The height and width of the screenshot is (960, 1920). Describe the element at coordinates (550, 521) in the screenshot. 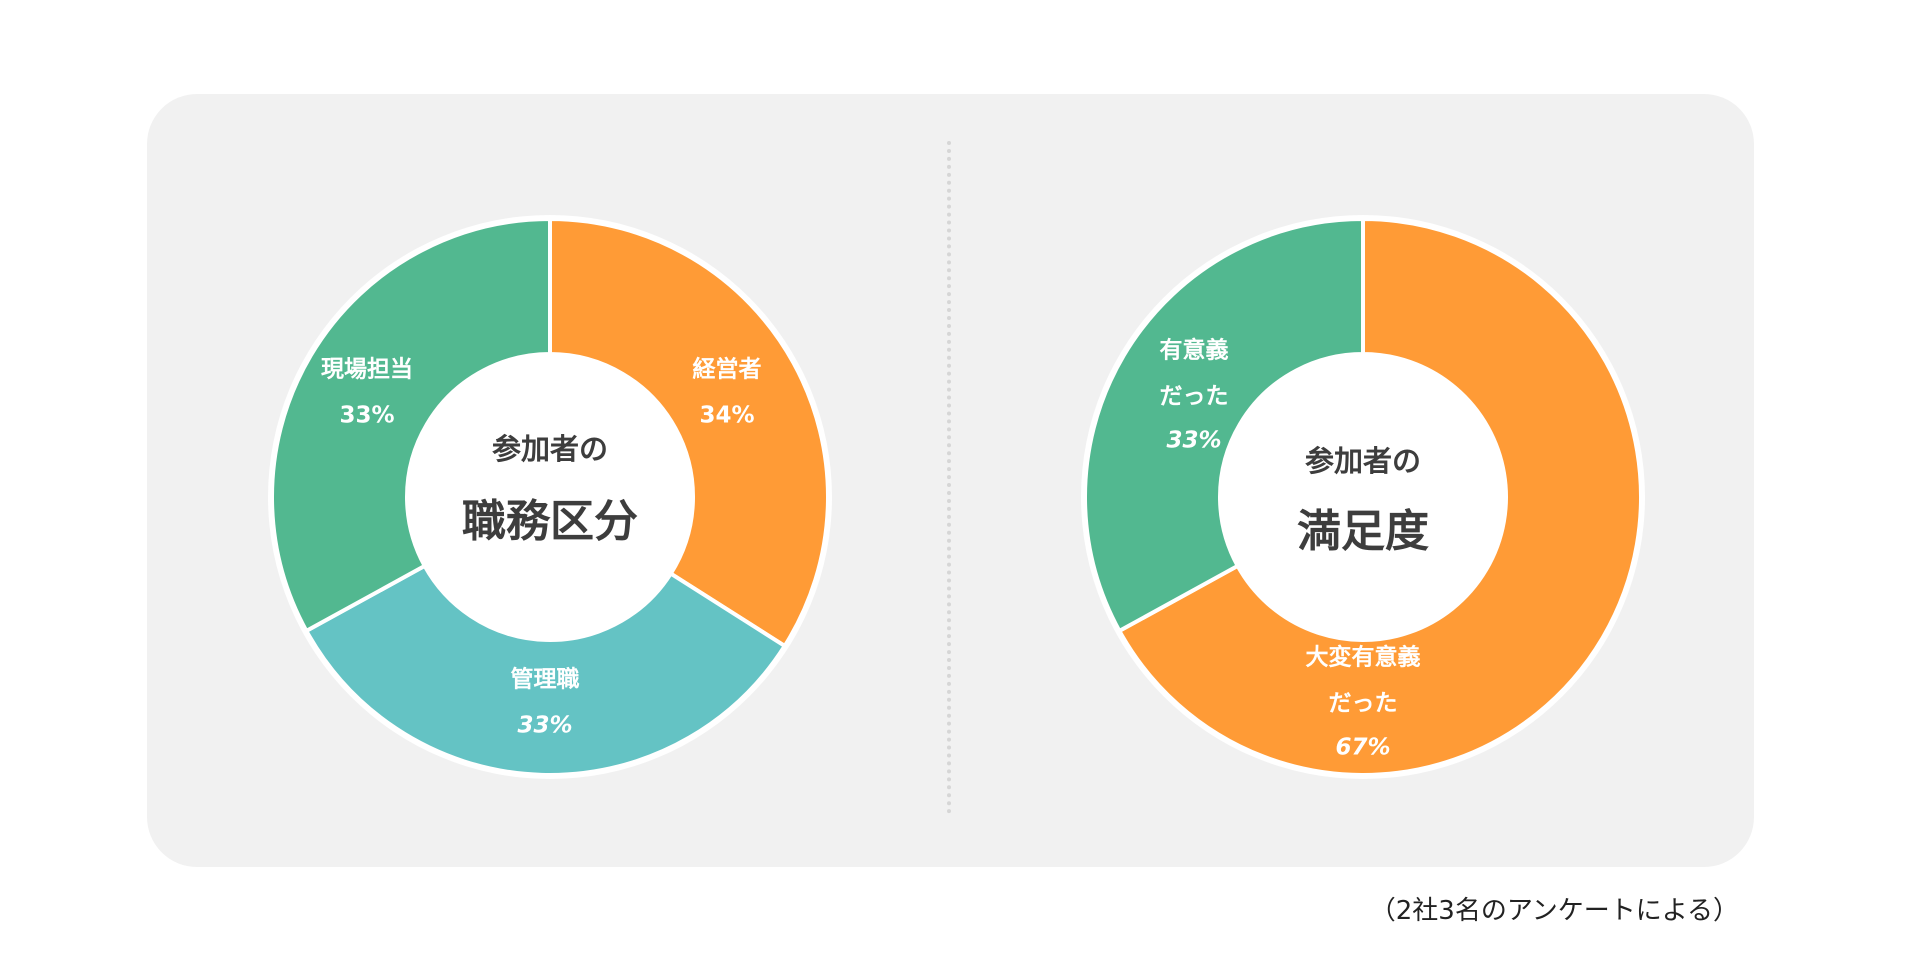

I see `center-title-line2: 職務区分` at that location.